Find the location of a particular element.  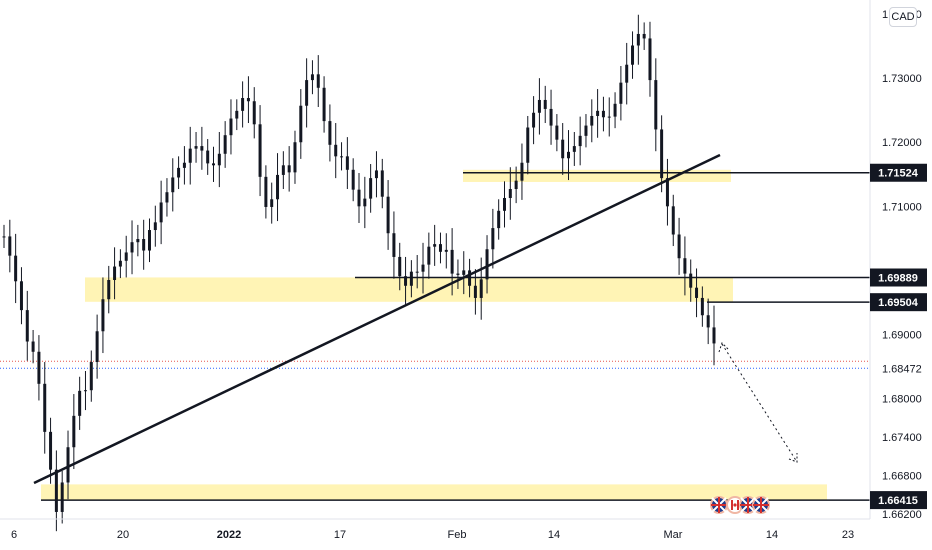

middle-support-zone is located at coordinates (409, 289).